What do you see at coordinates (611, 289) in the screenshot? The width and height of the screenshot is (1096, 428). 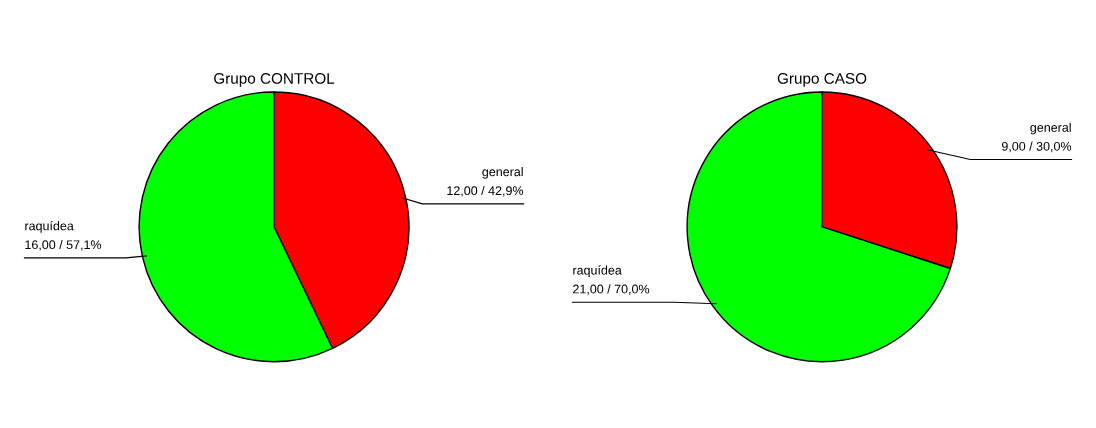 I see `data-label: 21,00 / 70,0%` at bounding box center [611, 289].